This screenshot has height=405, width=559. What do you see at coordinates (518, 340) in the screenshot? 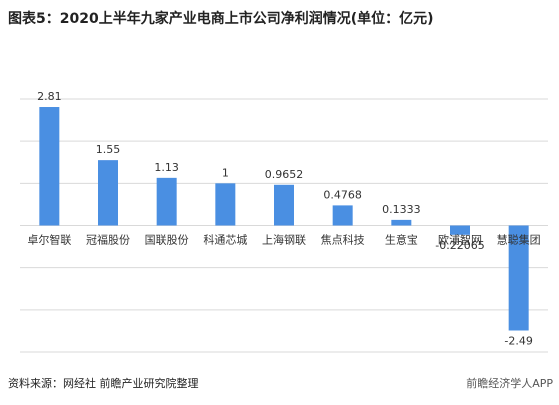
I see `value-label: -2.49` at bounding box center [518, 340].